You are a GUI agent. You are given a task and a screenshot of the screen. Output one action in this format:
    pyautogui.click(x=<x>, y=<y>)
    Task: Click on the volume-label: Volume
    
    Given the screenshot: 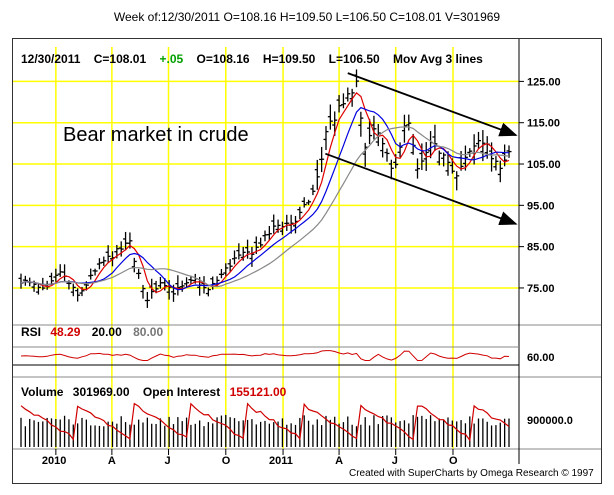 What is the action you would take?
    pyautogui.click(x=42, y=392)
    